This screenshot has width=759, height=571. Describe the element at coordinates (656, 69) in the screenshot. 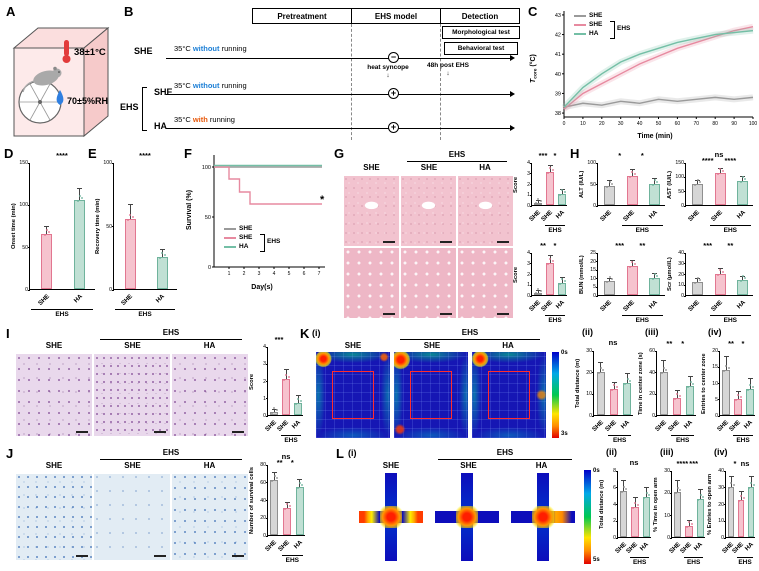

I see `line-chart-svg: 38 39 40 41 42 43 0 10 20 30 40 50 60 70 80 90 100` at that location.